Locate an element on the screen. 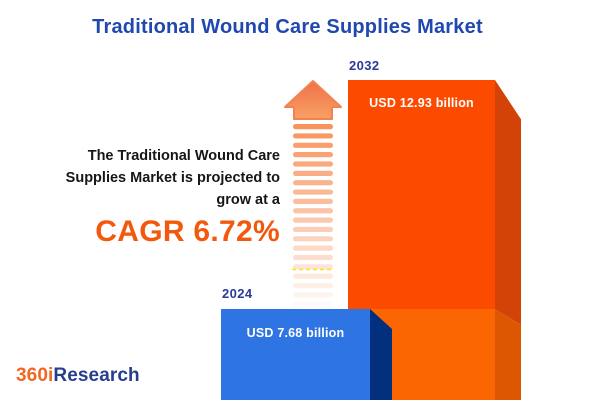  brand-logo: 360iResearch is located at coordinates (78, 376).